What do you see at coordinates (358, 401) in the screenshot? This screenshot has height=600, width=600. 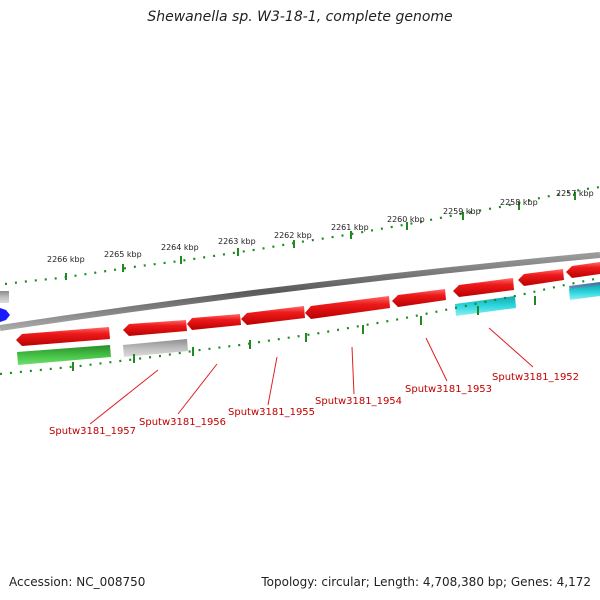 I see `gene-label-1954: Sputw3181_1954` at bounding box center [358, 401].